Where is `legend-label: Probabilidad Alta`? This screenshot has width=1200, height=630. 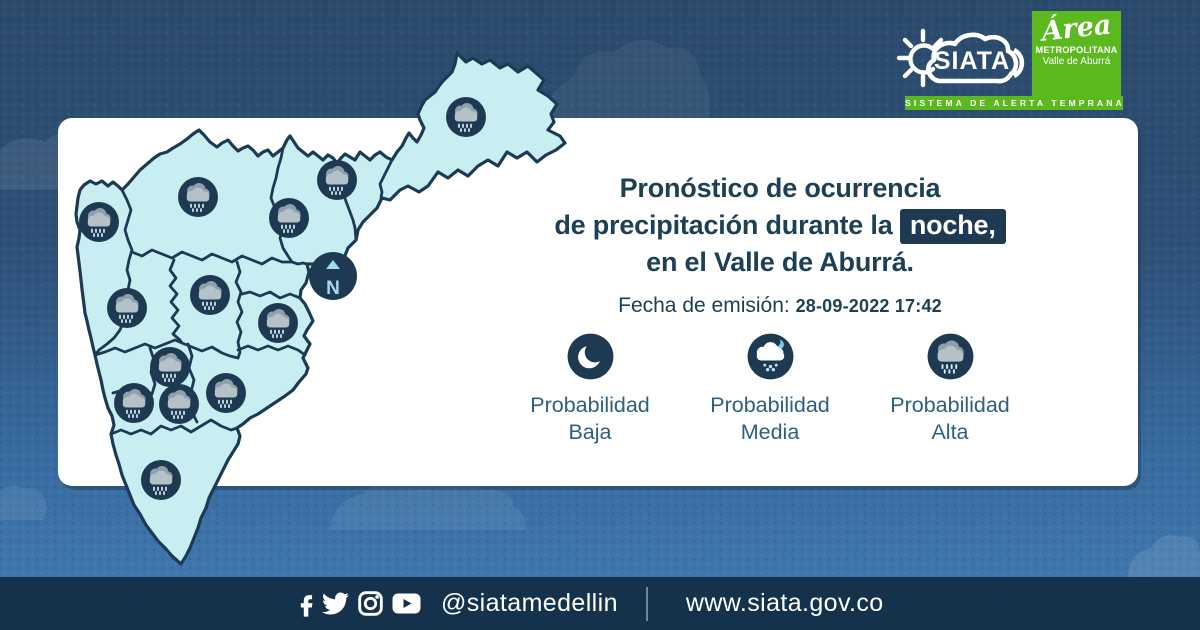
legend-label: Probabilidad Alta is located at coordinates (950, 418).